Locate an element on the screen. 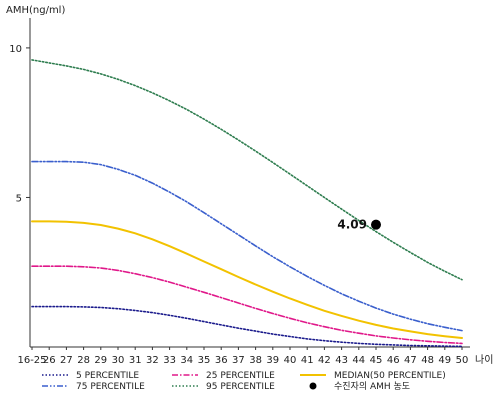  x-tick-label: 45 is located at coordinates (376, 360).